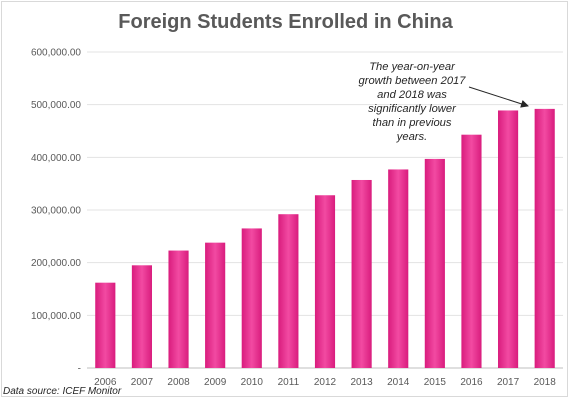  Describe the element at coordinates (289, 382) in the screenshot. I see `x-tick-label: 2011` at that location.